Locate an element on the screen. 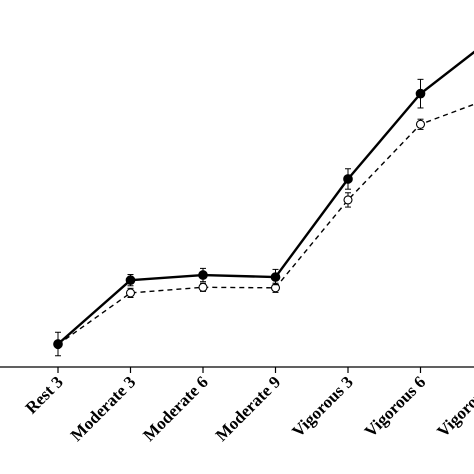 The width and height of the screenshot is (474, 474). x-tick-label: Moderate 6 is located at coordinates (175, 408).